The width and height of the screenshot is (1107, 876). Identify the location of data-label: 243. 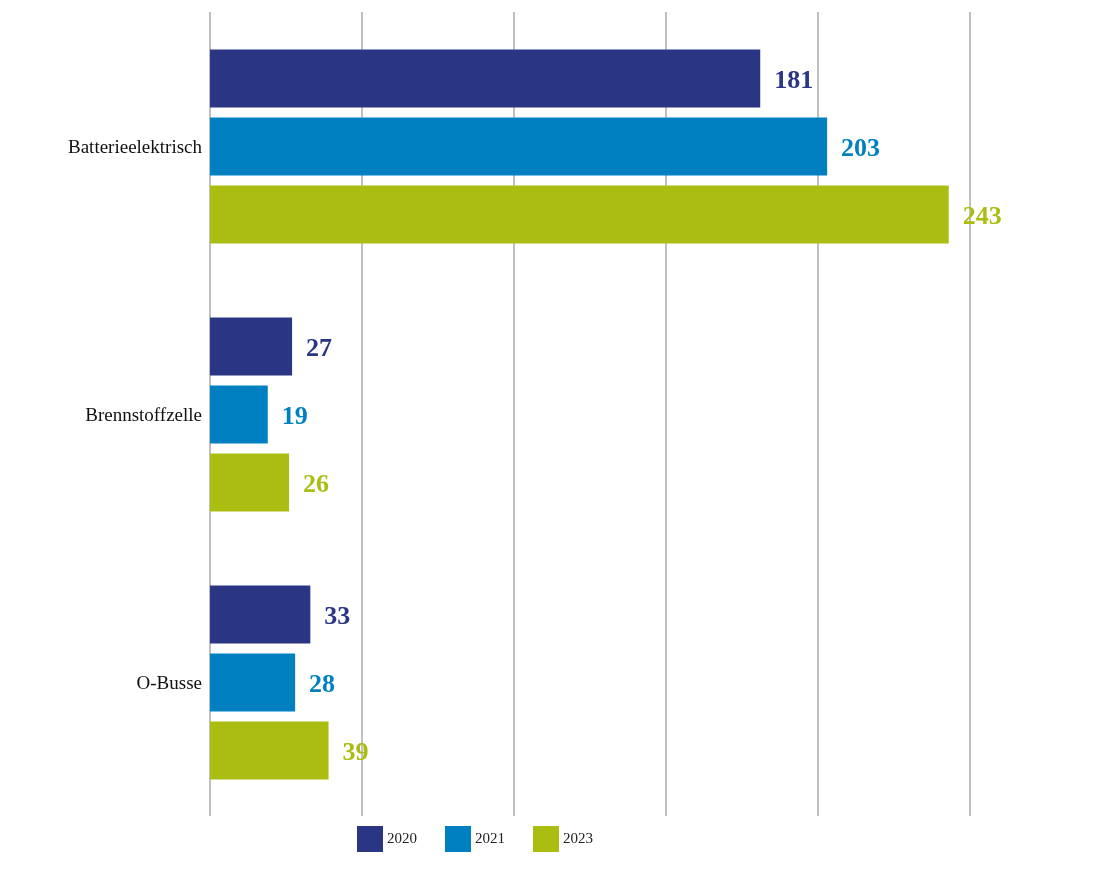
(982, 215).